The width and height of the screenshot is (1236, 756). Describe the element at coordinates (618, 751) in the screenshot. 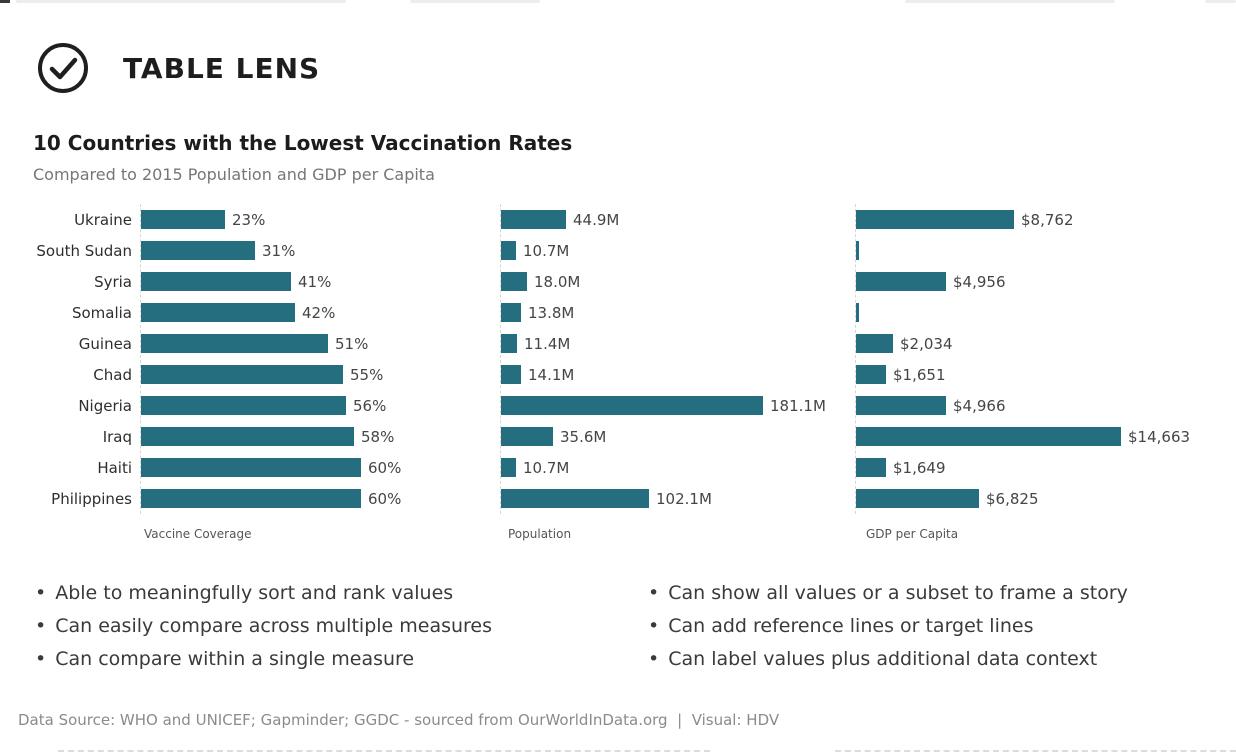

I see `cropped-bottom-edge` at that location.